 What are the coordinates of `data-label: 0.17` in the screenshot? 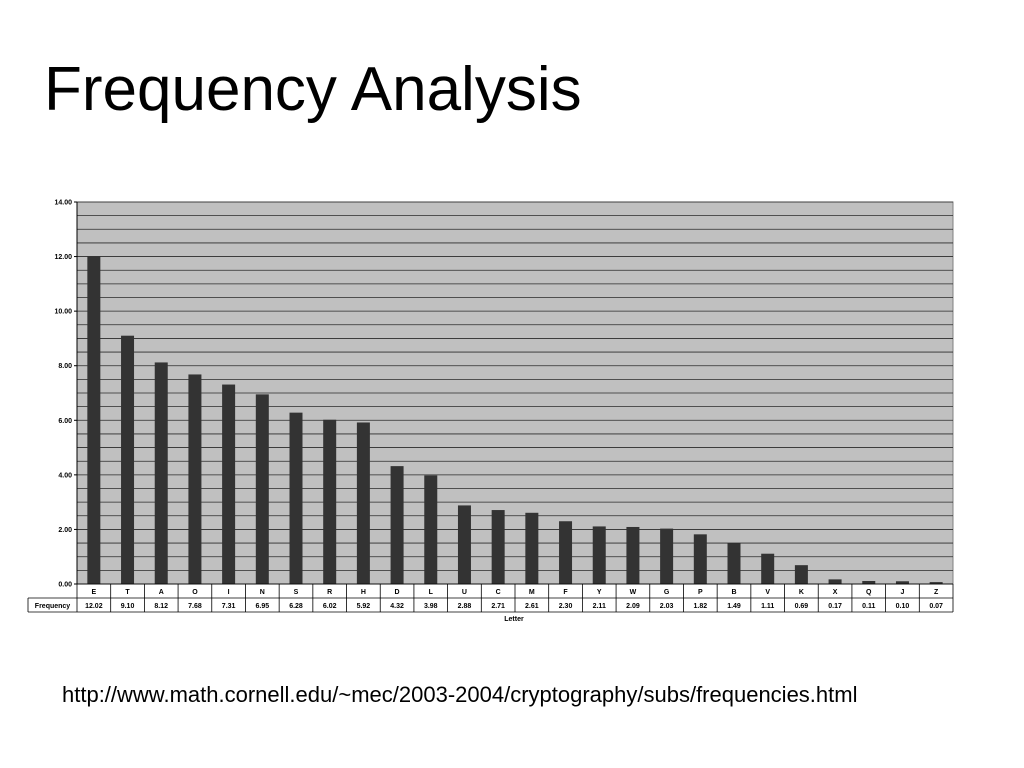 It's located at (835, 606).